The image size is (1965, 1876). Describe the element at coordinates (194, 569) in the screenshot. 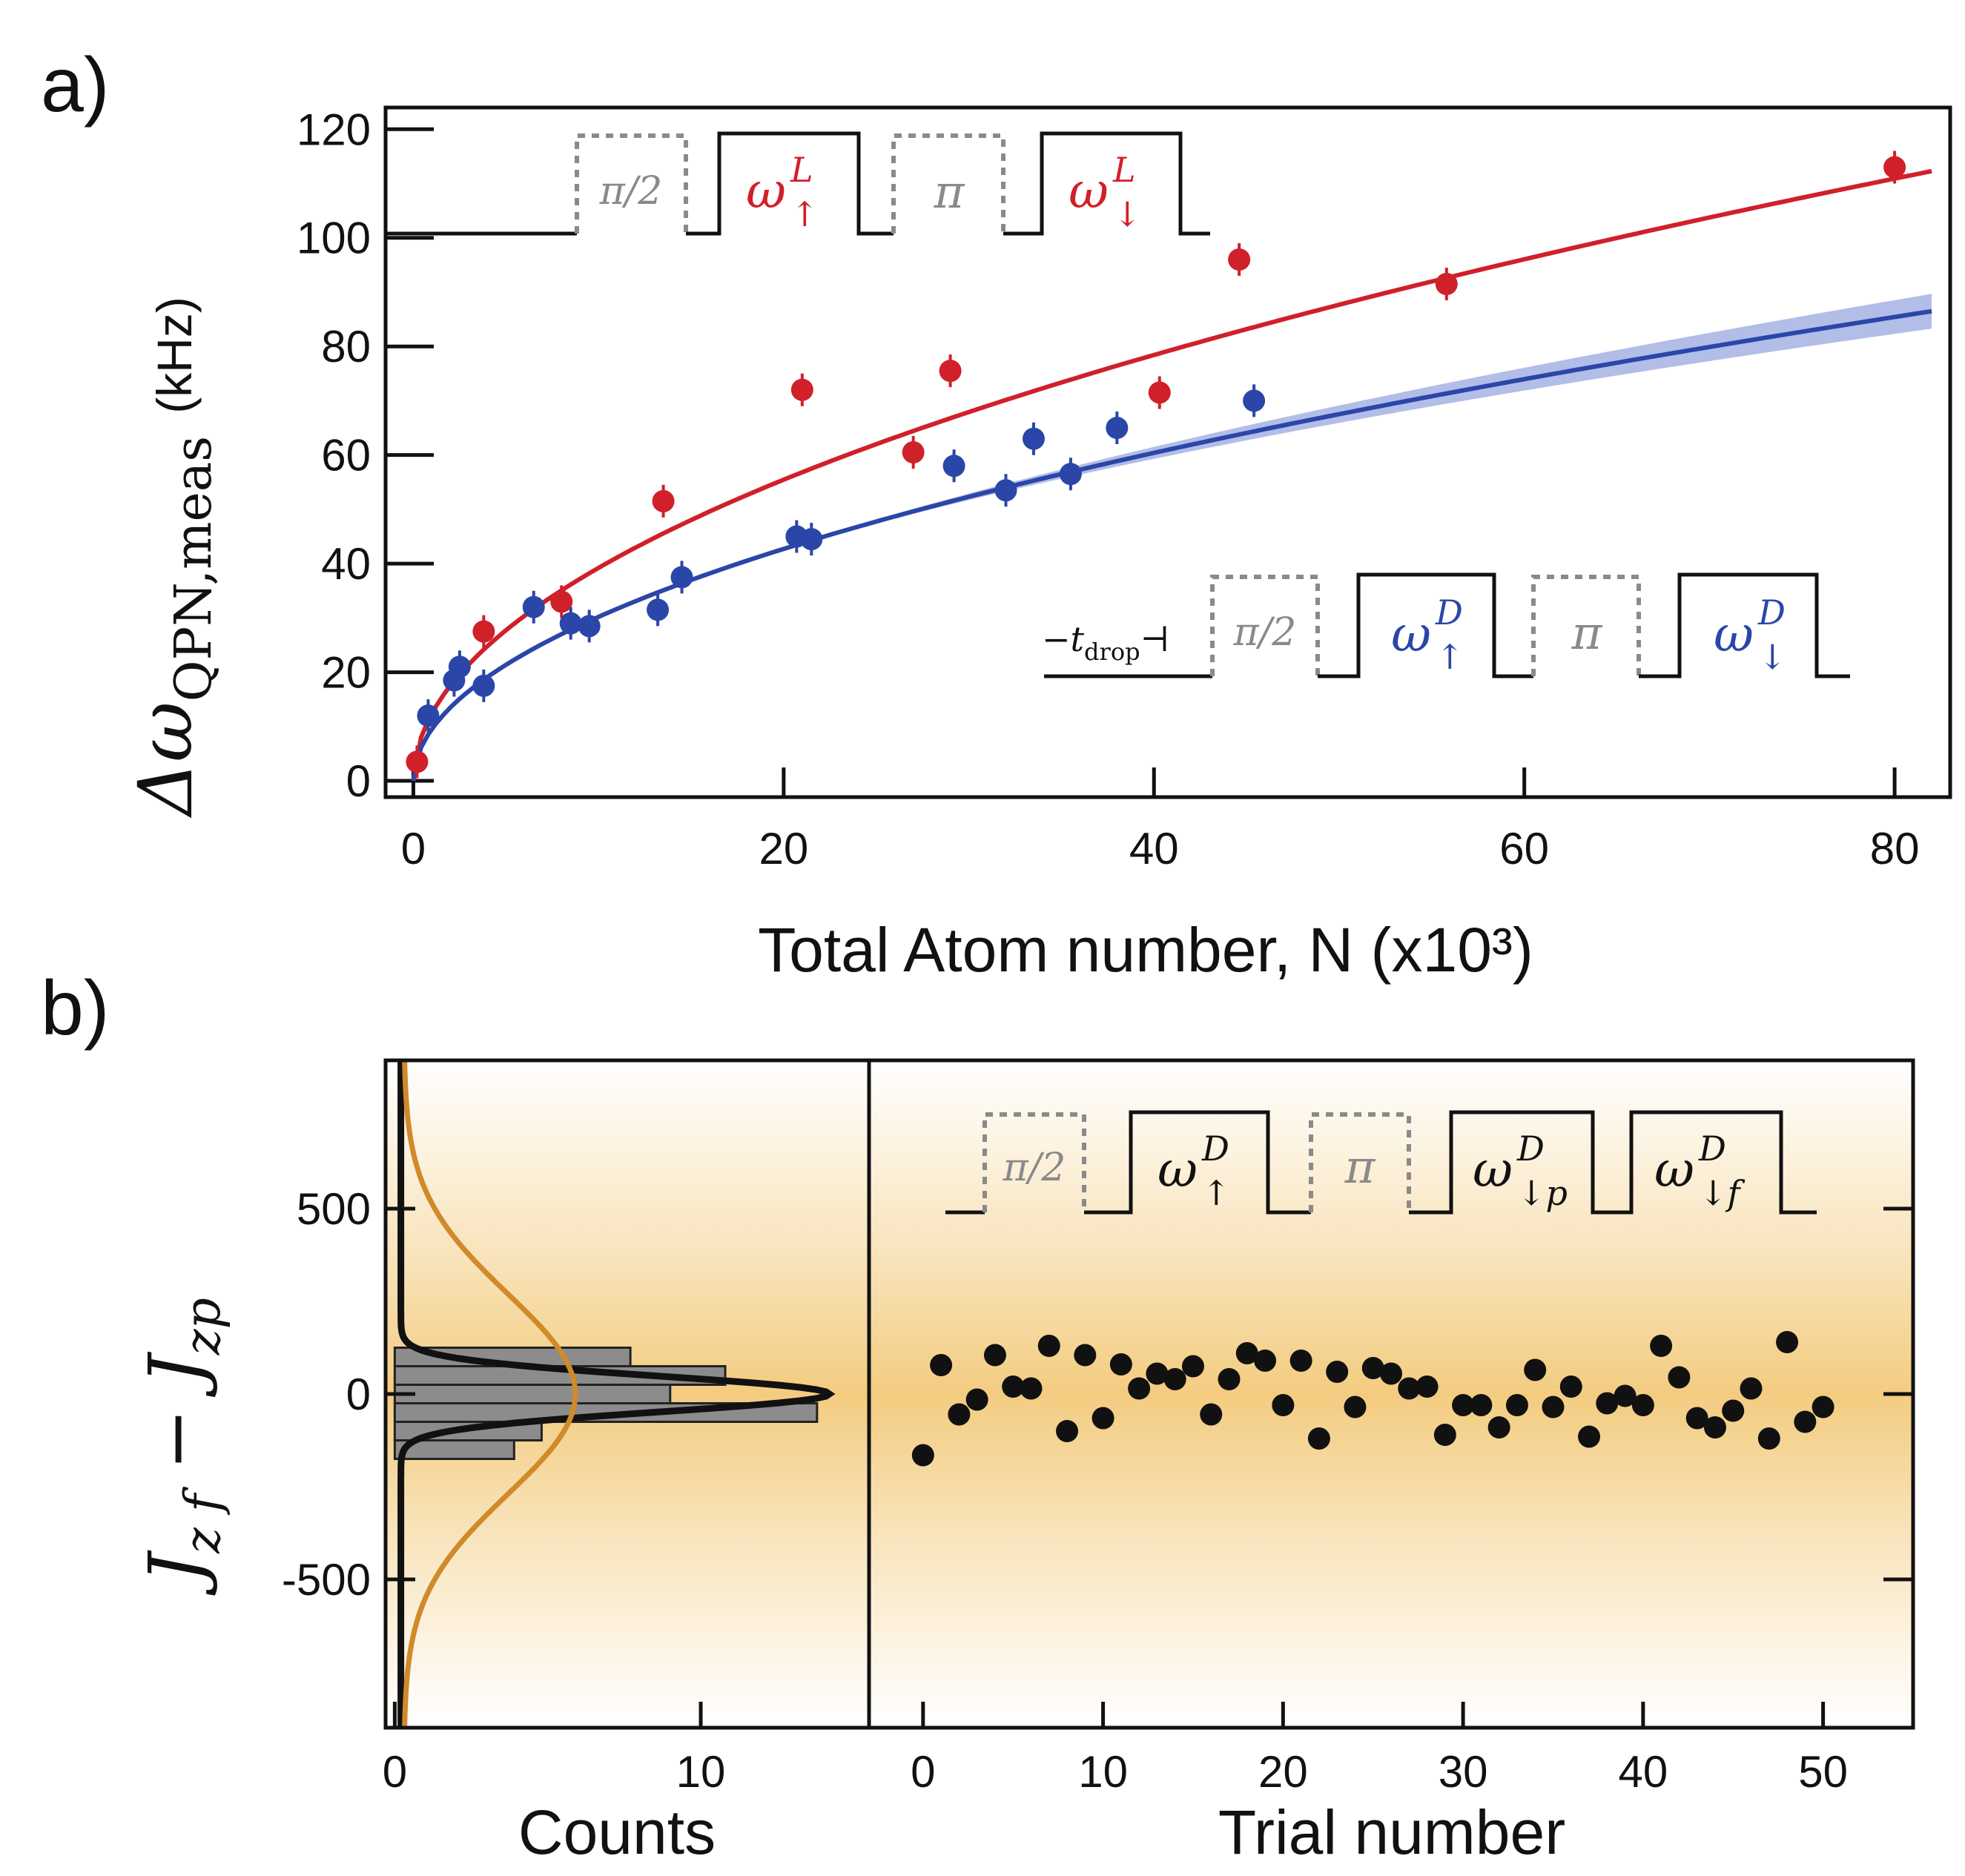

I see `ylabel-subscript: QPN,meas` at that location.